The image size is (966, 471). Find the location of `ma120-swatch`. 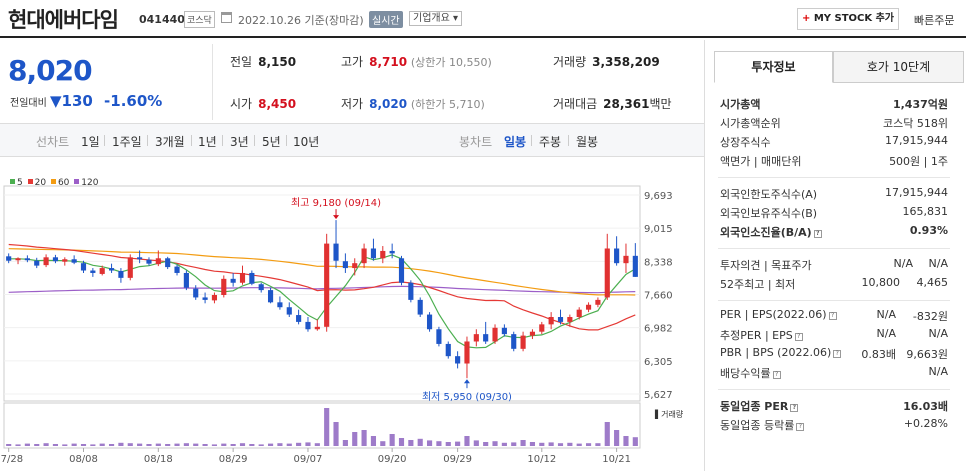

ma120-swatch is located at coordinates (77, 181).